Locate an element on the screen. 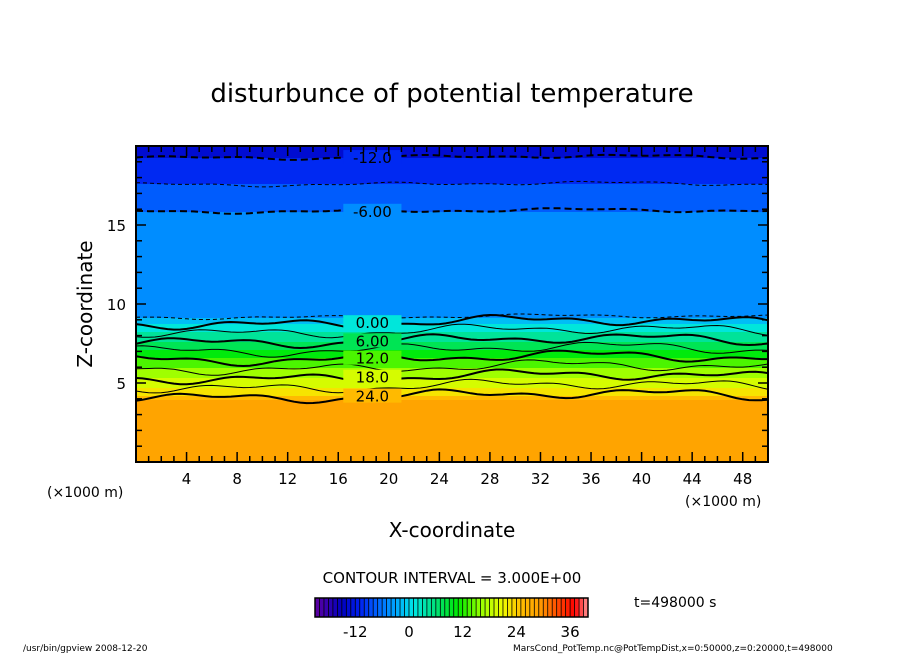  contour-label: 24.0 is located at coordinates (372, 397).